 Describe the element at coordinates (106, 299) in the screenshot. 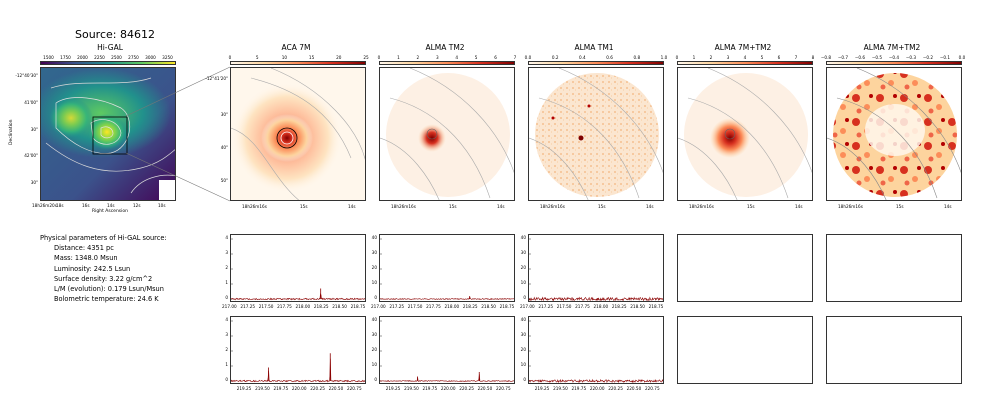

I see `param-bolometric-temperature: Bolometric temperature: 24.6 K` at that location.